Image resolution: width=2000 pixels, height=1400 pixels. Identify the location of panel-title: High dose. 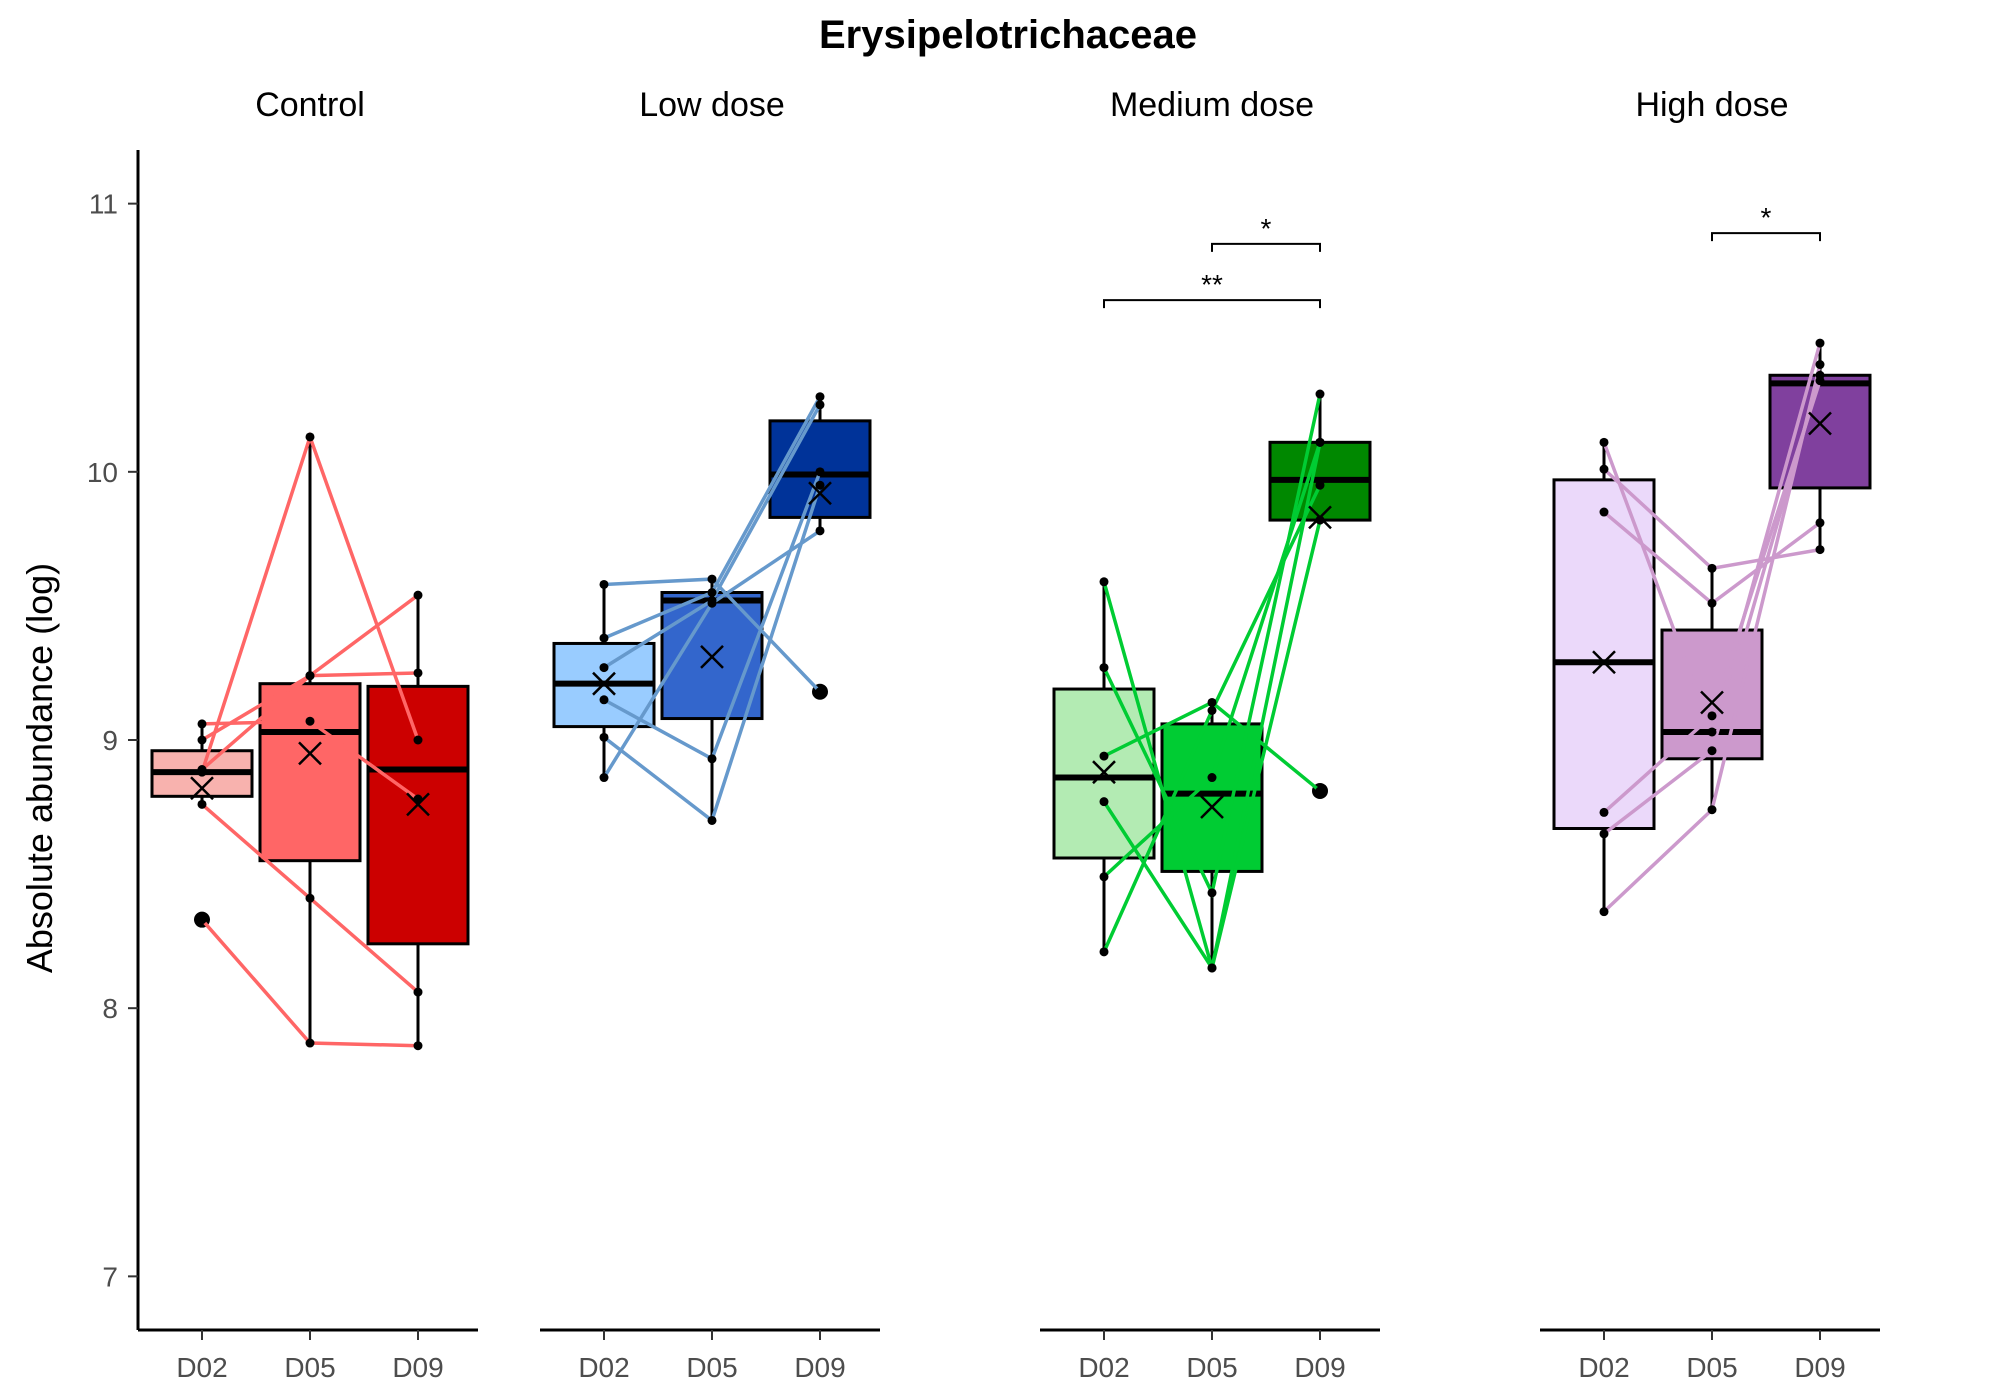
(1711, 105).